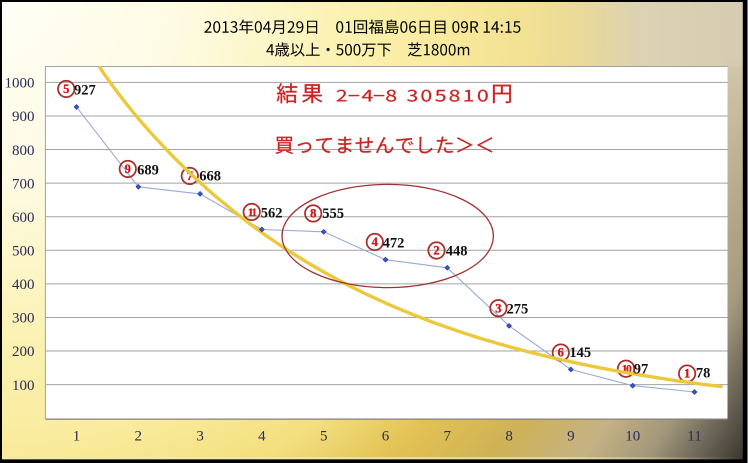  I want to click on svg-text: 78, so click(703, 374).